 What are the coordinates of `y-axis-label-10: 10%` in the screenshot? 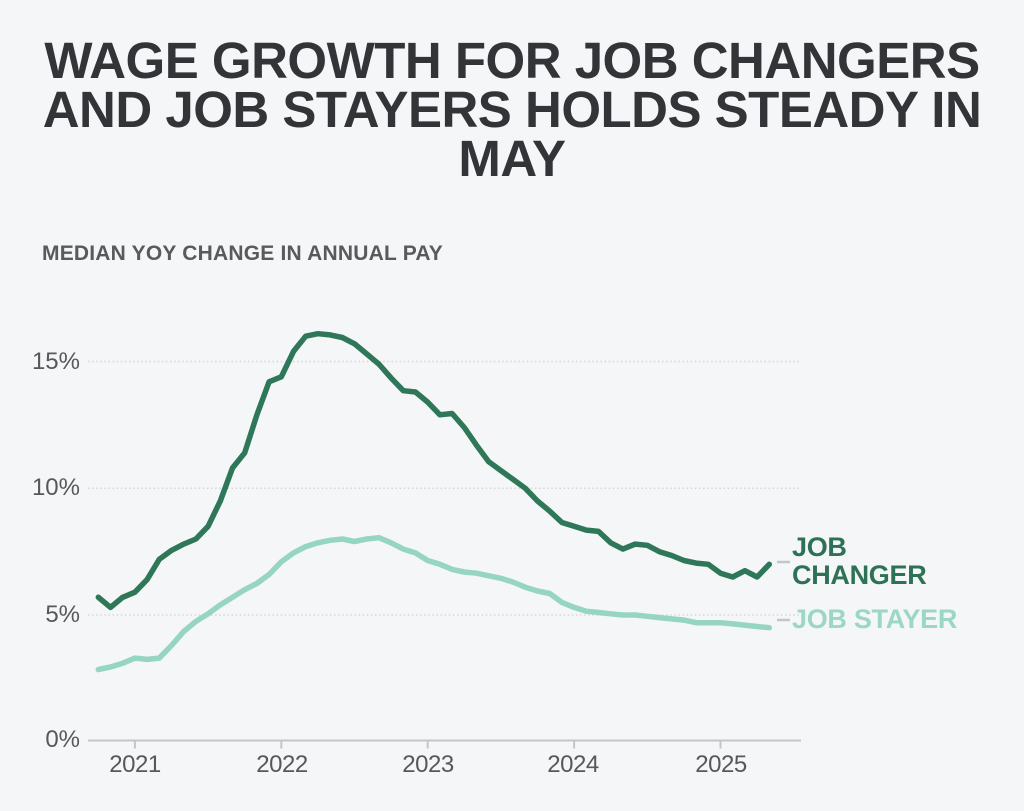 It's located at (55, 487).